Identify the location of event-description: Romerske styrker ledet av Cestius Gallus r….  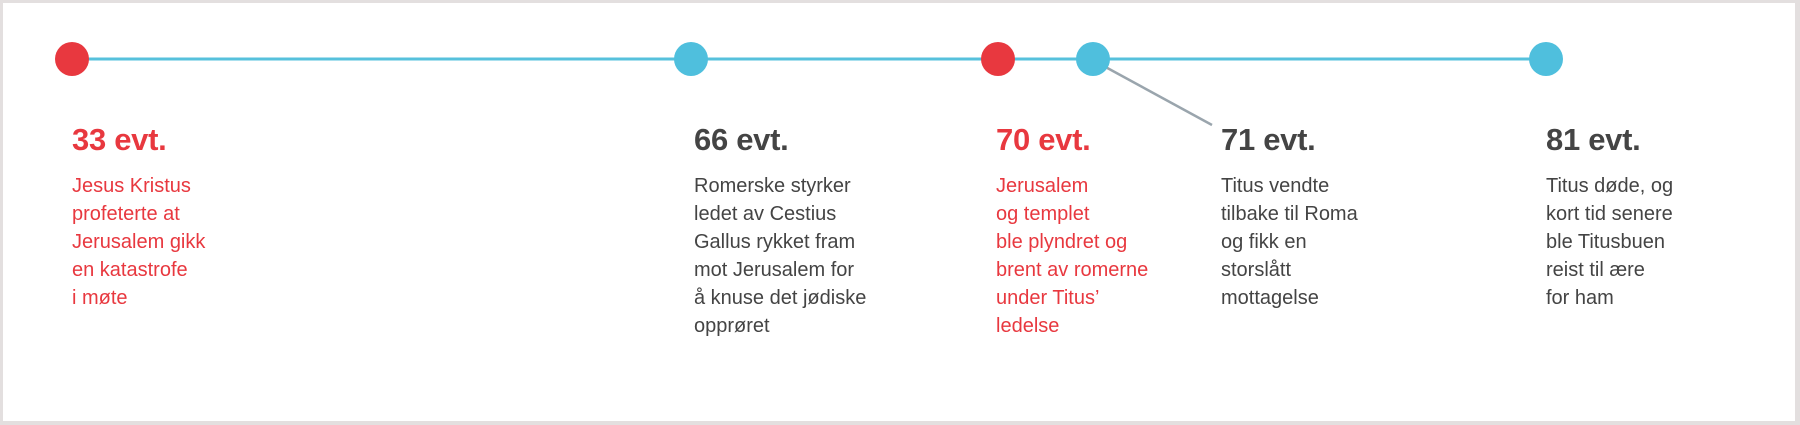
(780, 256).